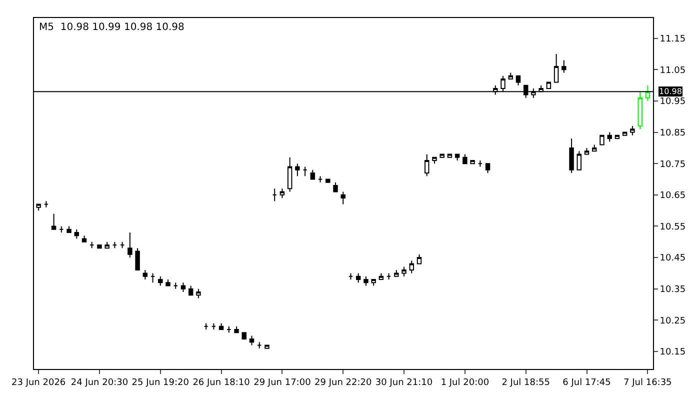  Describe the element at coordinates (586, 383) in the screenshot. I see `x-tick-label: 6 Jul 17:45` at that location.